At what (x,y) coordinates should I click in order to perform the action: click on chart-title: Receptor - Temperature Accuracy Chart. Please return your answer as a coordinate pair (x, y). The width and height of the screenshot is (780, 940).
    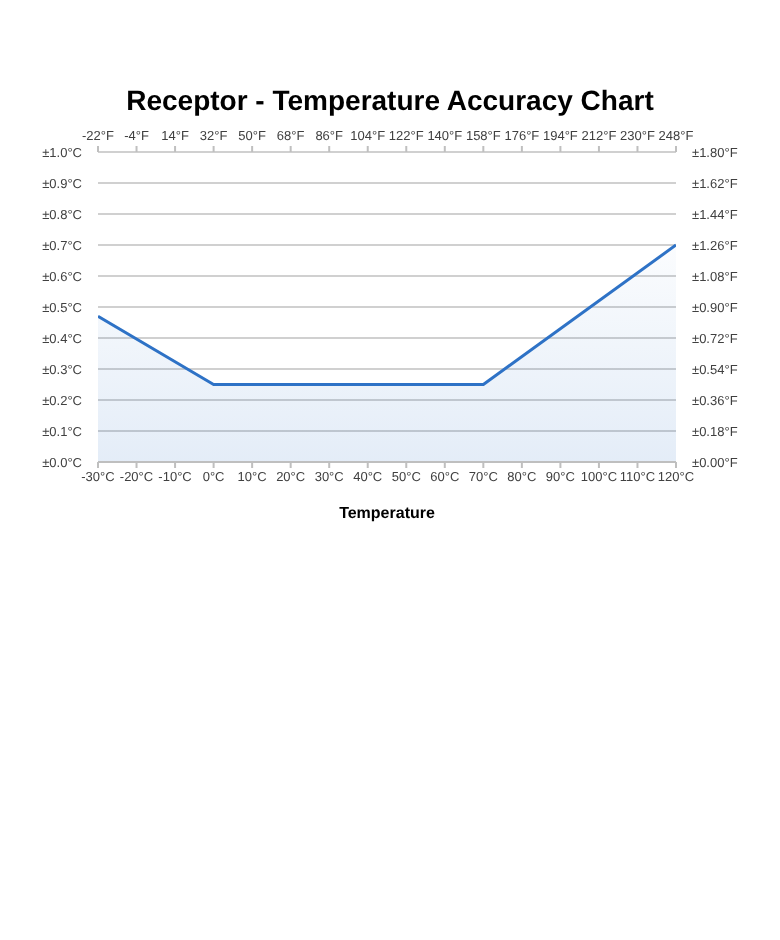
    Looking at the image, I should click on (390, 100).